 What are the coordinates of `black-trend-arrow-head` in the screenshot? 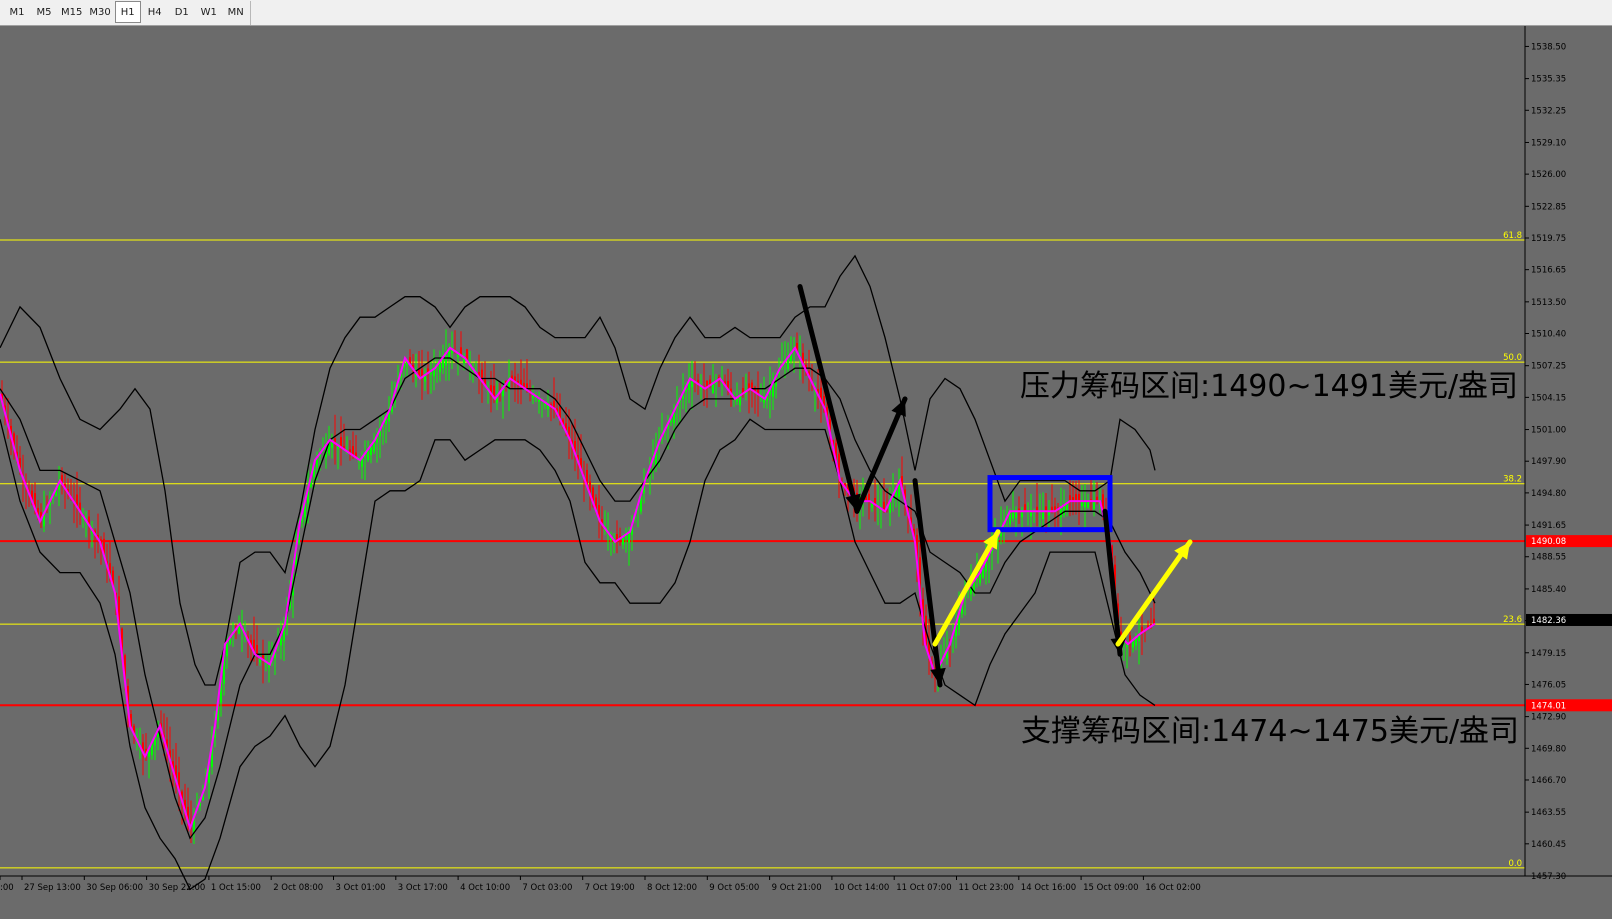 It's located at (938, 676).